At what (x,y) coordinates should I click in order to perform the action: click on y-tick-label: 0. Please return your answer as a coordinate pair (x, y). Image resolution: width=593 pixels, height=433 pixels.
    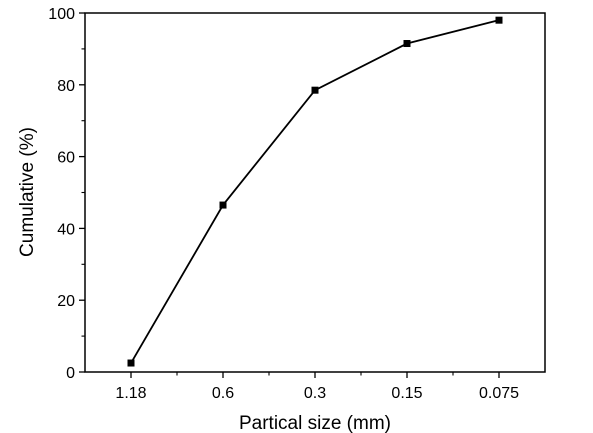
    Looking at the image, I should click on (70, 373).